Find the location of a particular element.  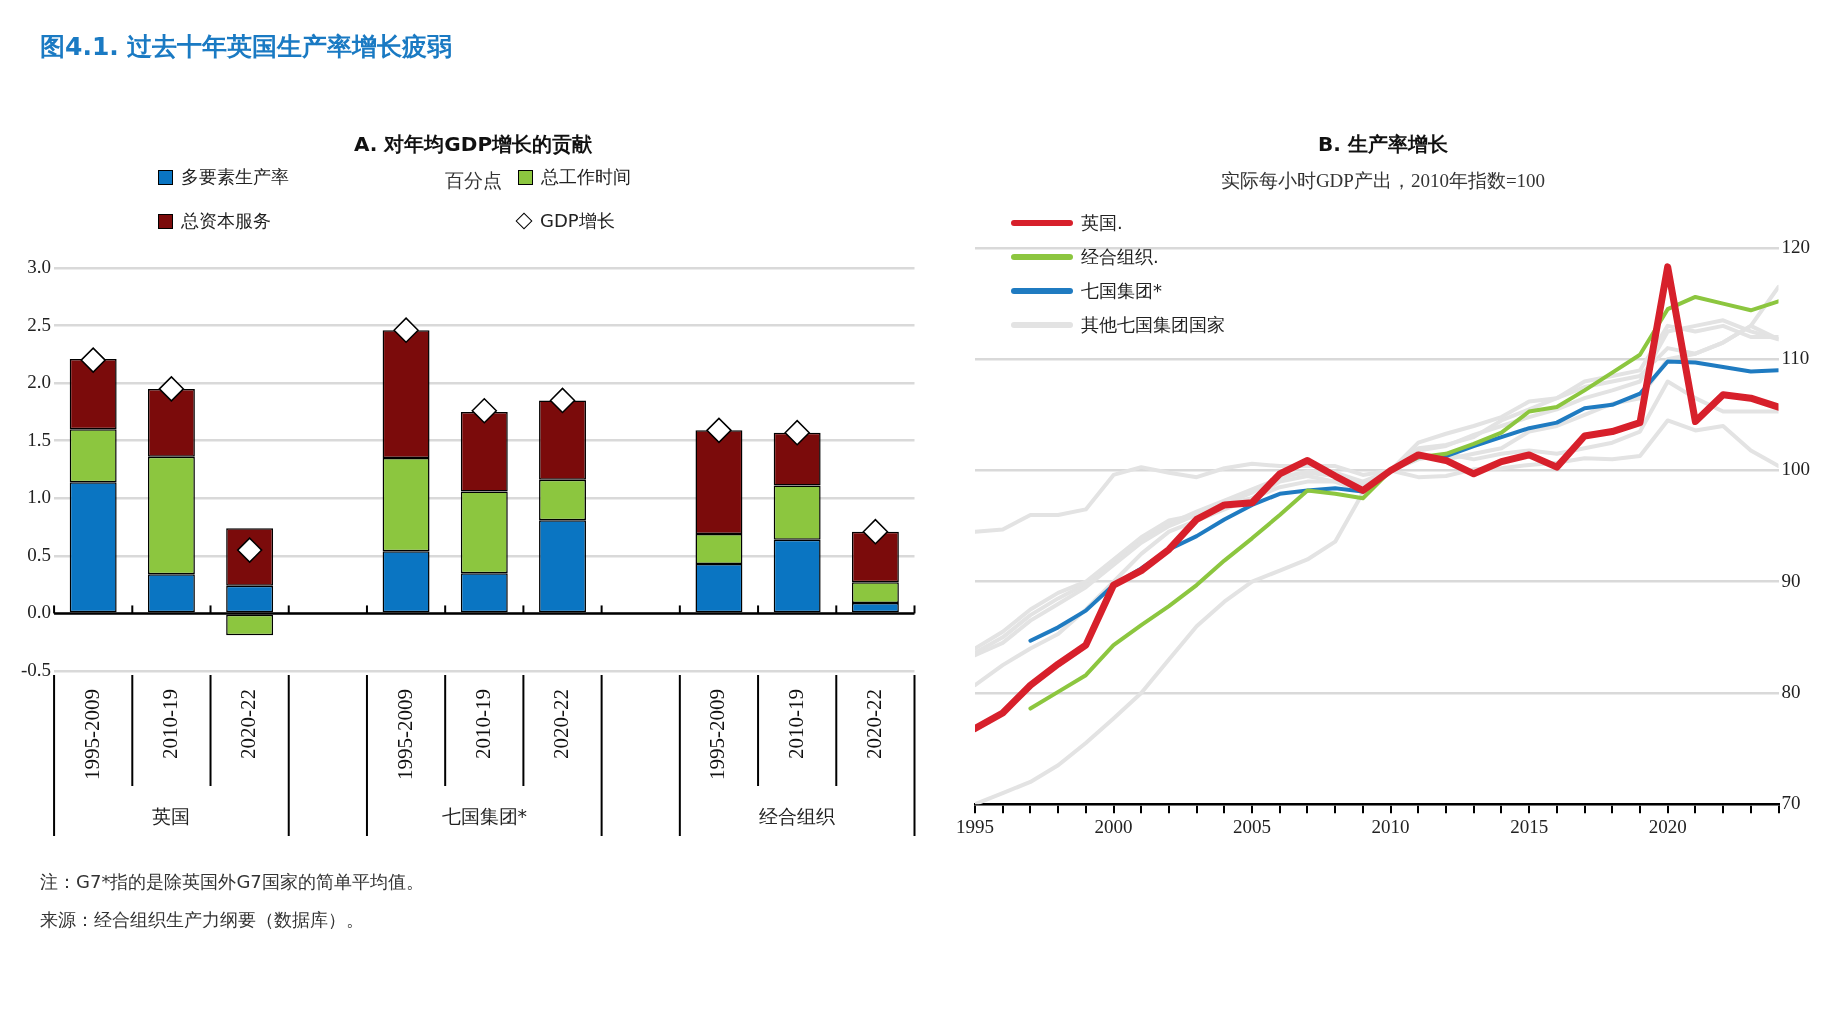

text: 英国 is located at coordinates (171, 815).